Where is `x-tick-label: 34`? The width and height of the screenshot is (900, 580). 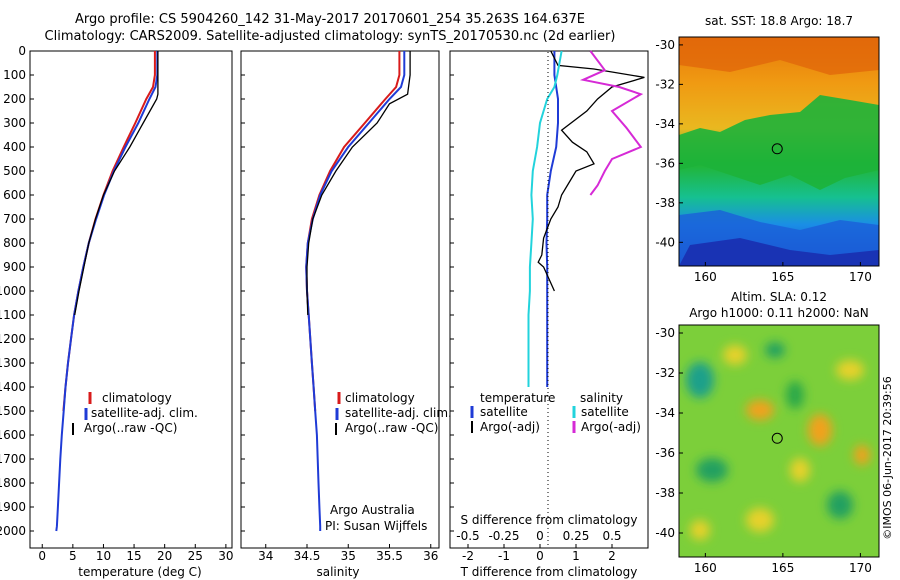 x-tick-label: 34 is located at coordinates (265, 556).